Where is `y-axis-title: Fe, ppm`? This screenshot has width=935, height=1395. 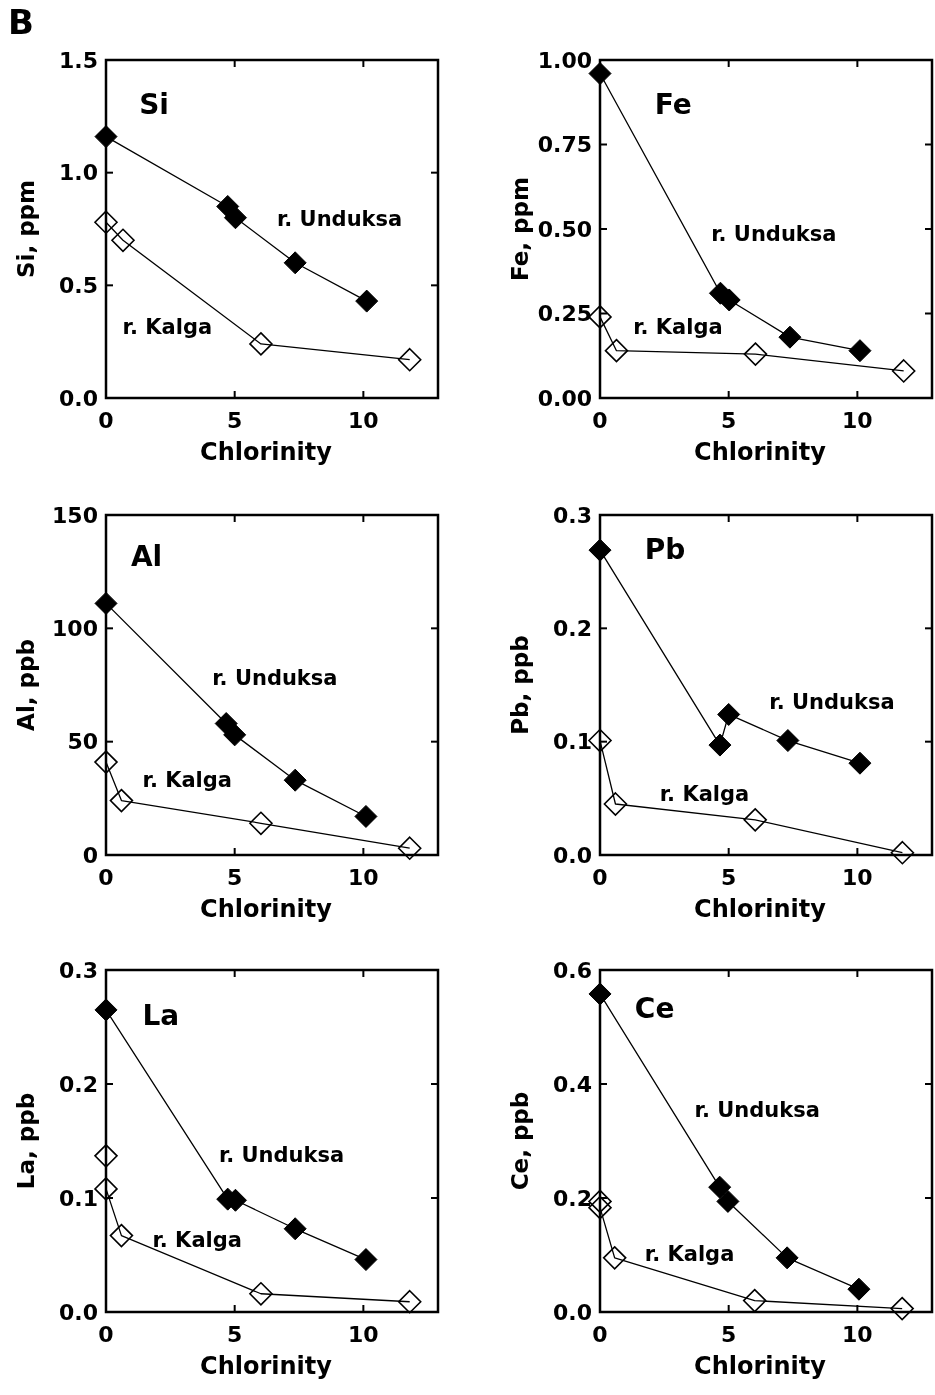 y-axis-title: Fe, ppm is located at coordinates (520, 229).